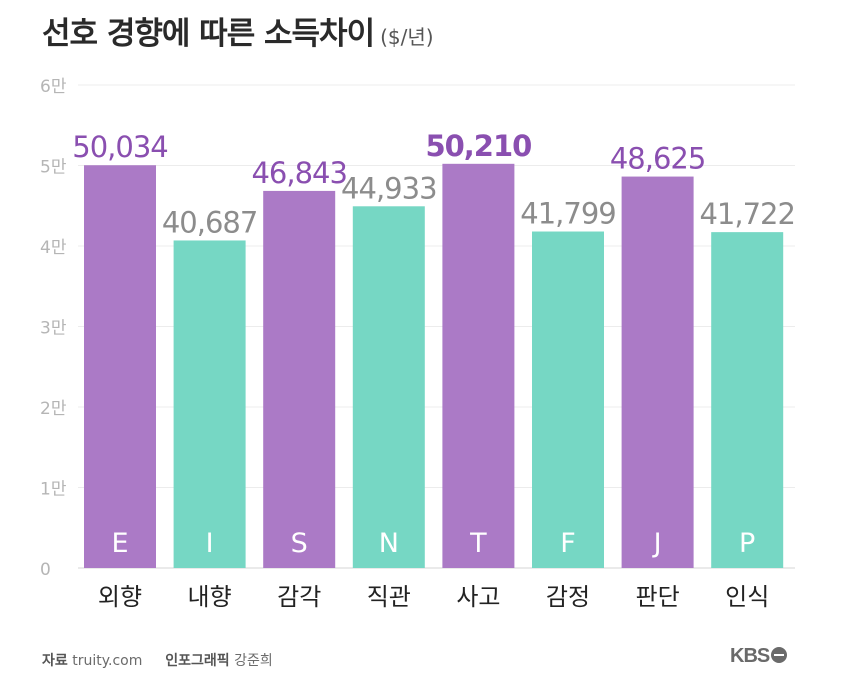 Image resolution: width=850 pixels, height=688 pixels. Describe the element at coordinates (389, 543) in the screenshot. I see `bar-letter: N` at that location.